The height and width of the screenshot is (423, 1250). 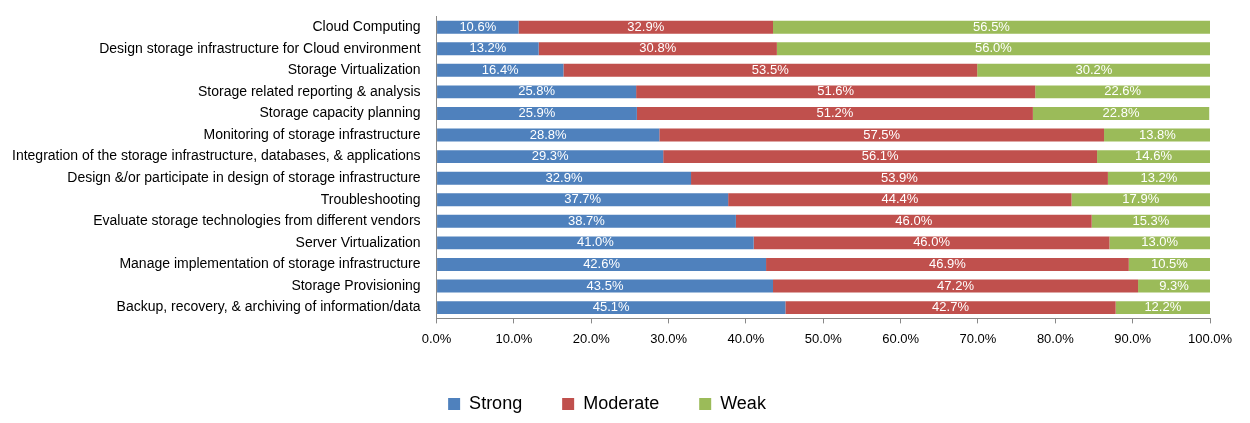 What do you see at coordinates (1154, 156) in the screenshot?
I see `data-label: 14.6%` at bounding box center [1154, 156].